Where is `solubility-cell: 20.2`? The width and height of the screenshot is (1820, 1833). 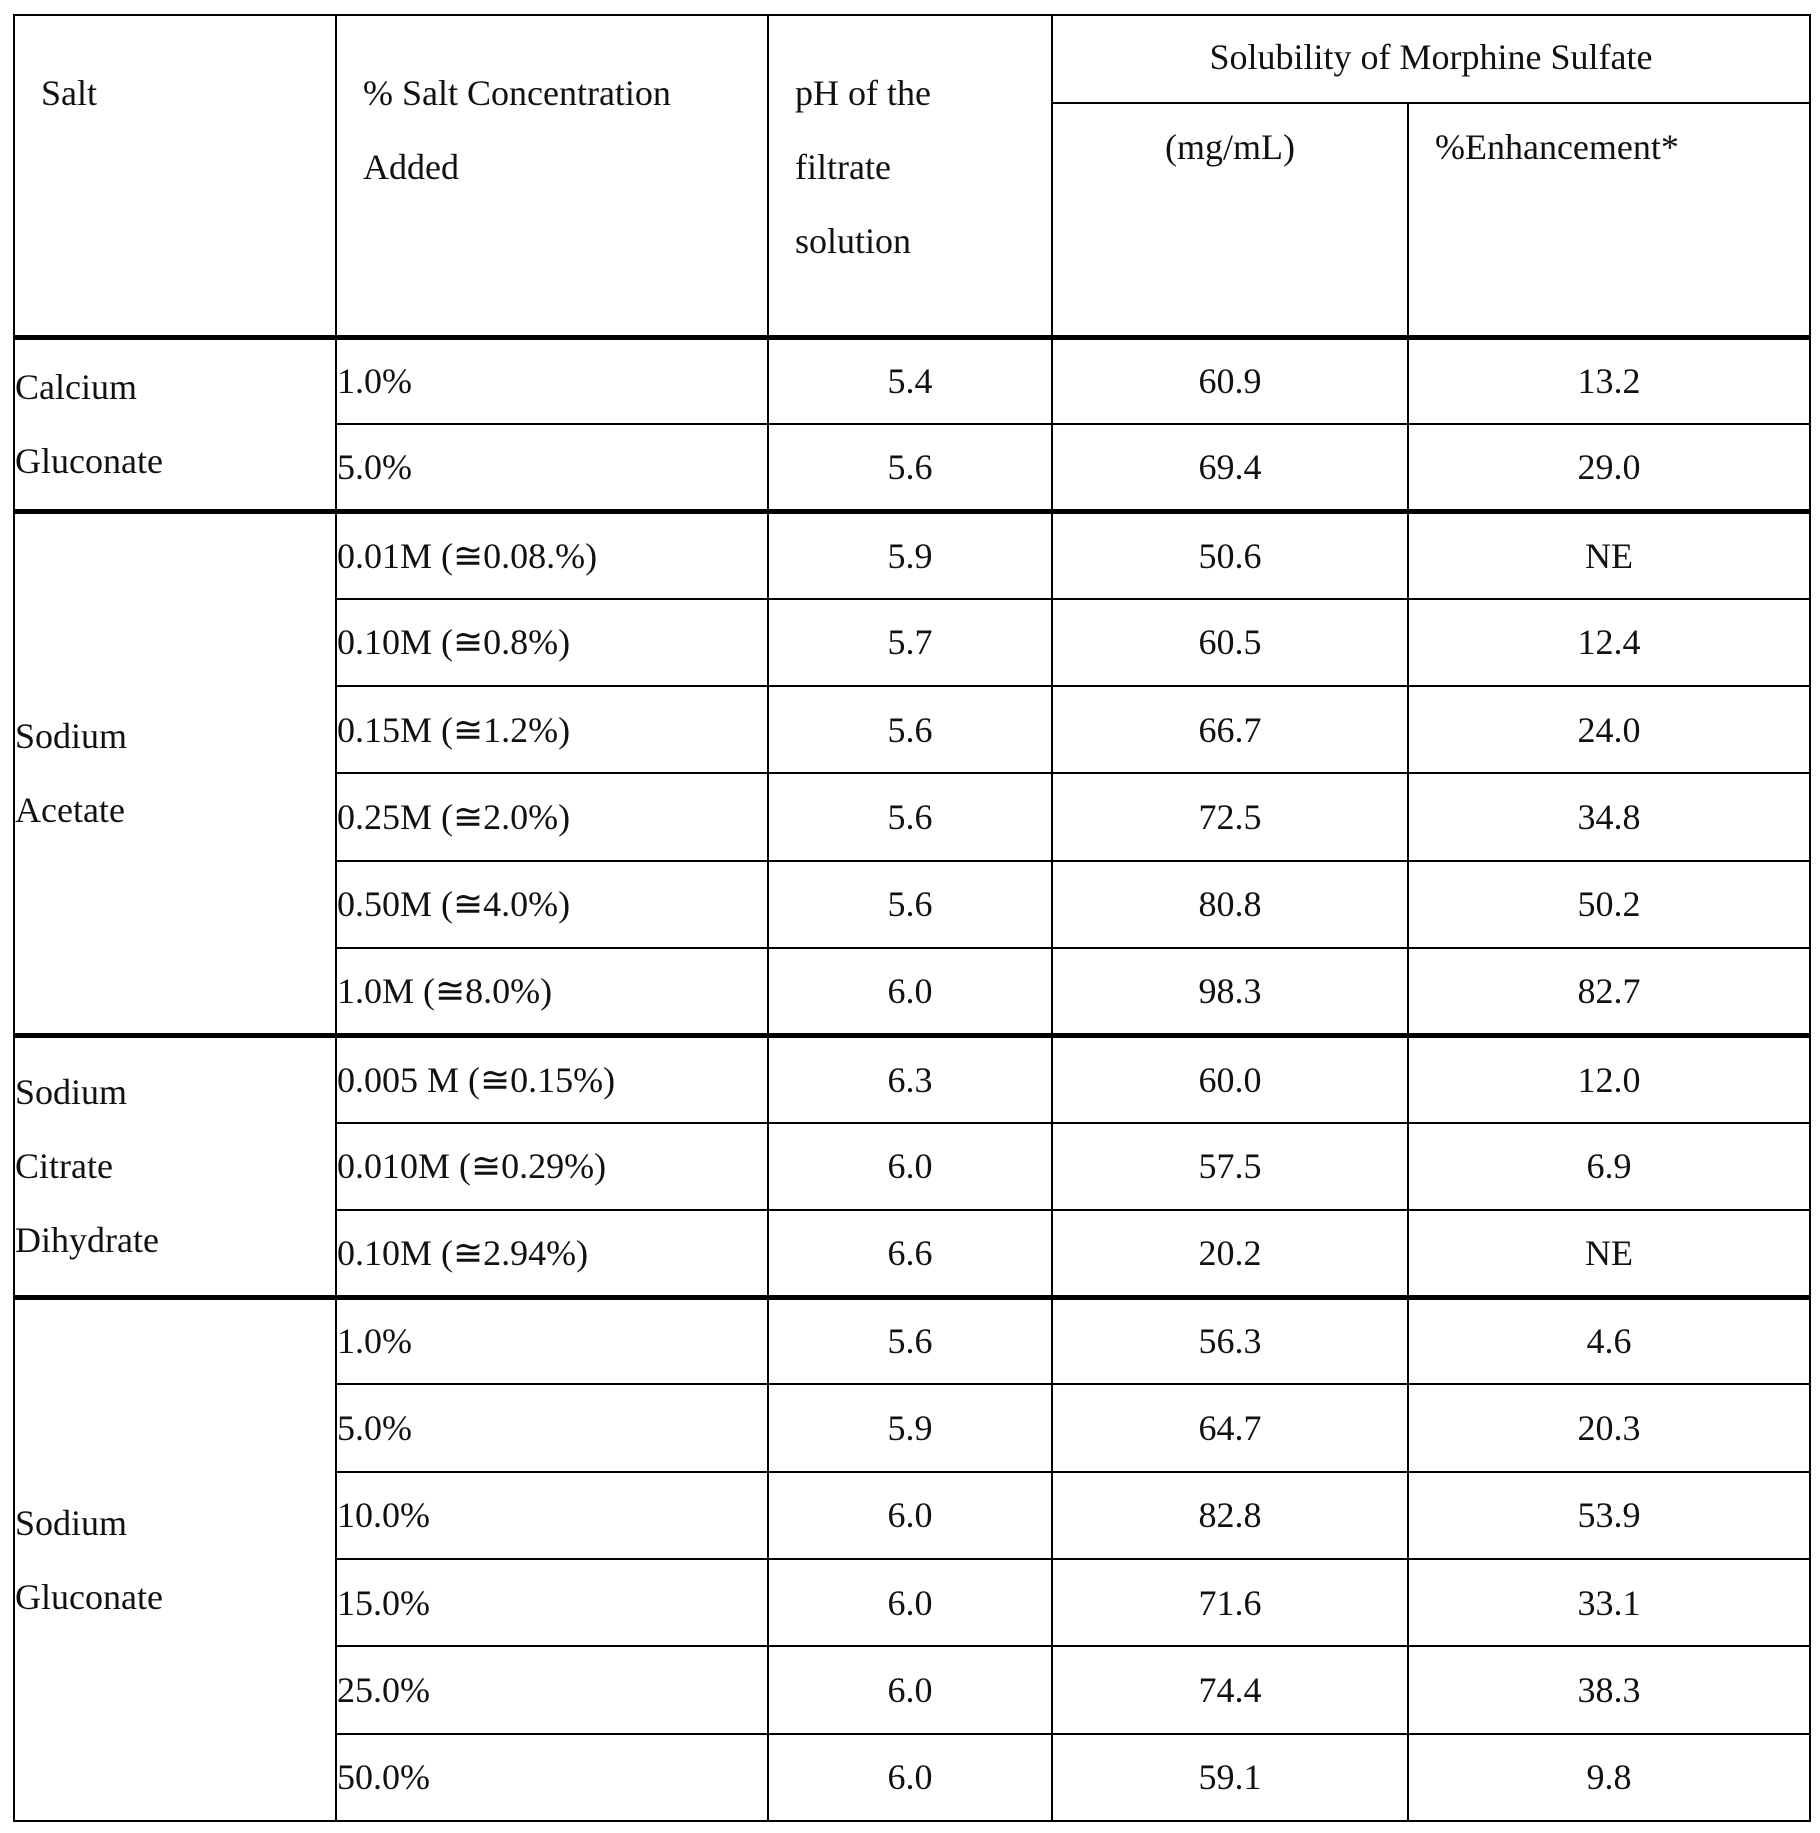 solubility-cell: 20.2 is located at coordinates (1230, 1253).